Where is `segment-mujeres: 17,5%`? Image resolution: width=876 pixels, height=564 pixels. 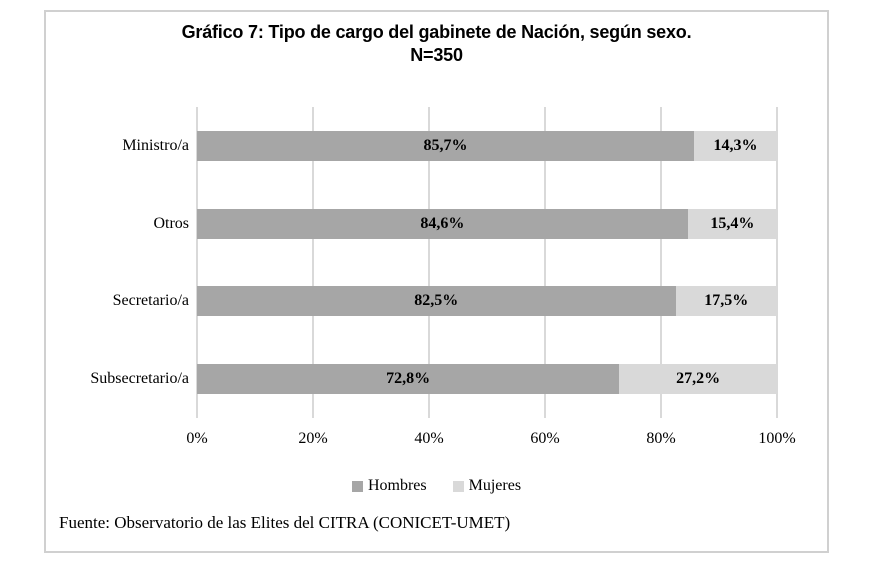 segment-mujeres: 17,5% is located at coordinates (726, 301).